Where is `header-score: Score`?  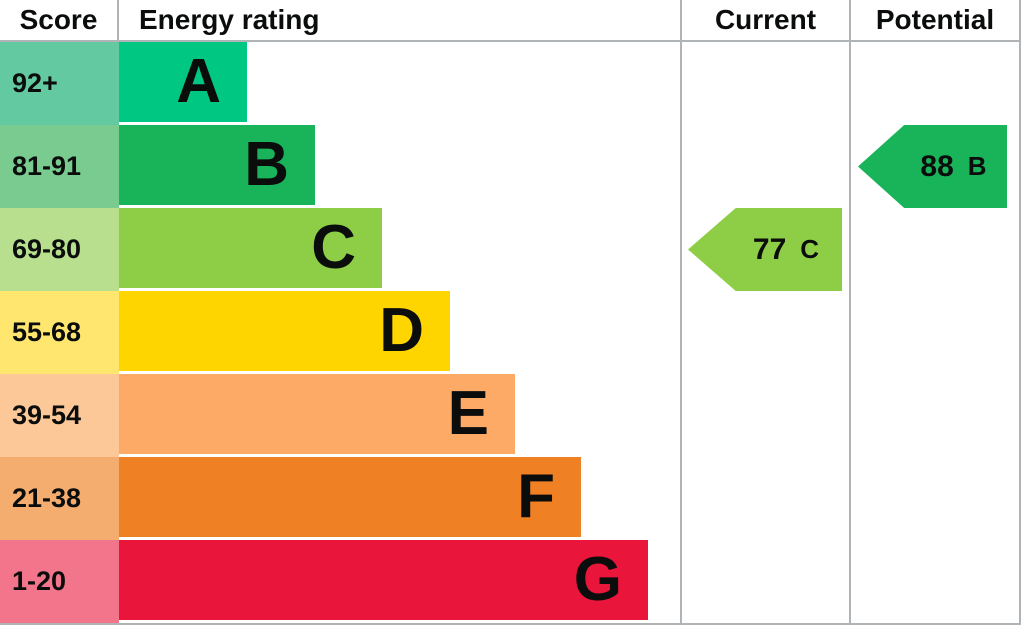
header-score: Score is located at coordinates (58, 19).